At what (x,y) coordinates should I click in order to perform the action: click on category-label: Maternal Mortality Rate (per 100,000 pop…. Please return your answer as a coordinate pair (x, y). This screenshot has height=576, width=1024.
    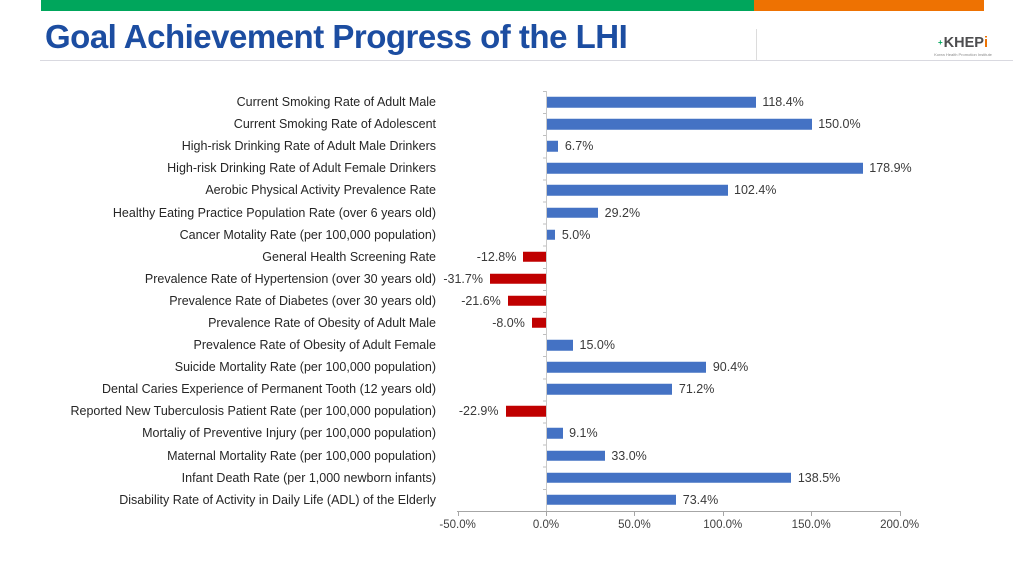
    Looking at the image, I should click on (301, 455).